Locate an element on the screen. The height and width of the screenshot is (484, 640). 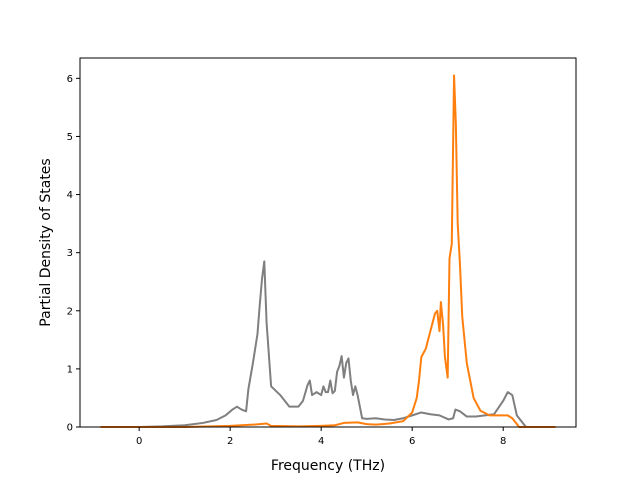
y-tick-label: 6 is located at coordinates (70, 79).